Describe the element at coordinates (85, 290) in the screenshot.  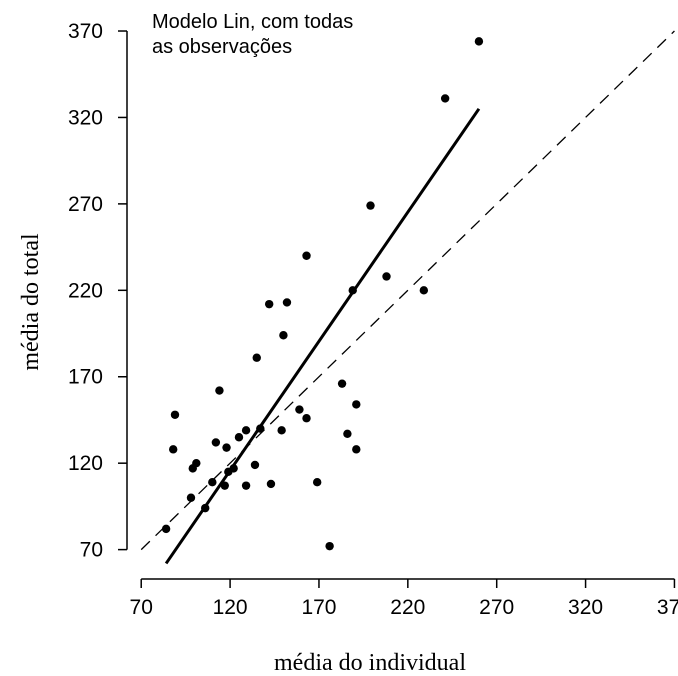
I see `y-tick-label: 220` at that location.